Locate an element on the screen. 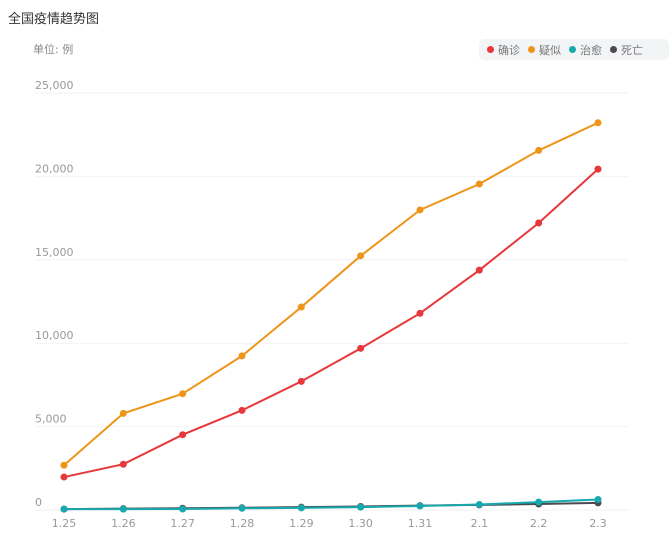 The height and width of the screenshot is (539, 672). series-line-治愈 is located at coordinates (331, 504).